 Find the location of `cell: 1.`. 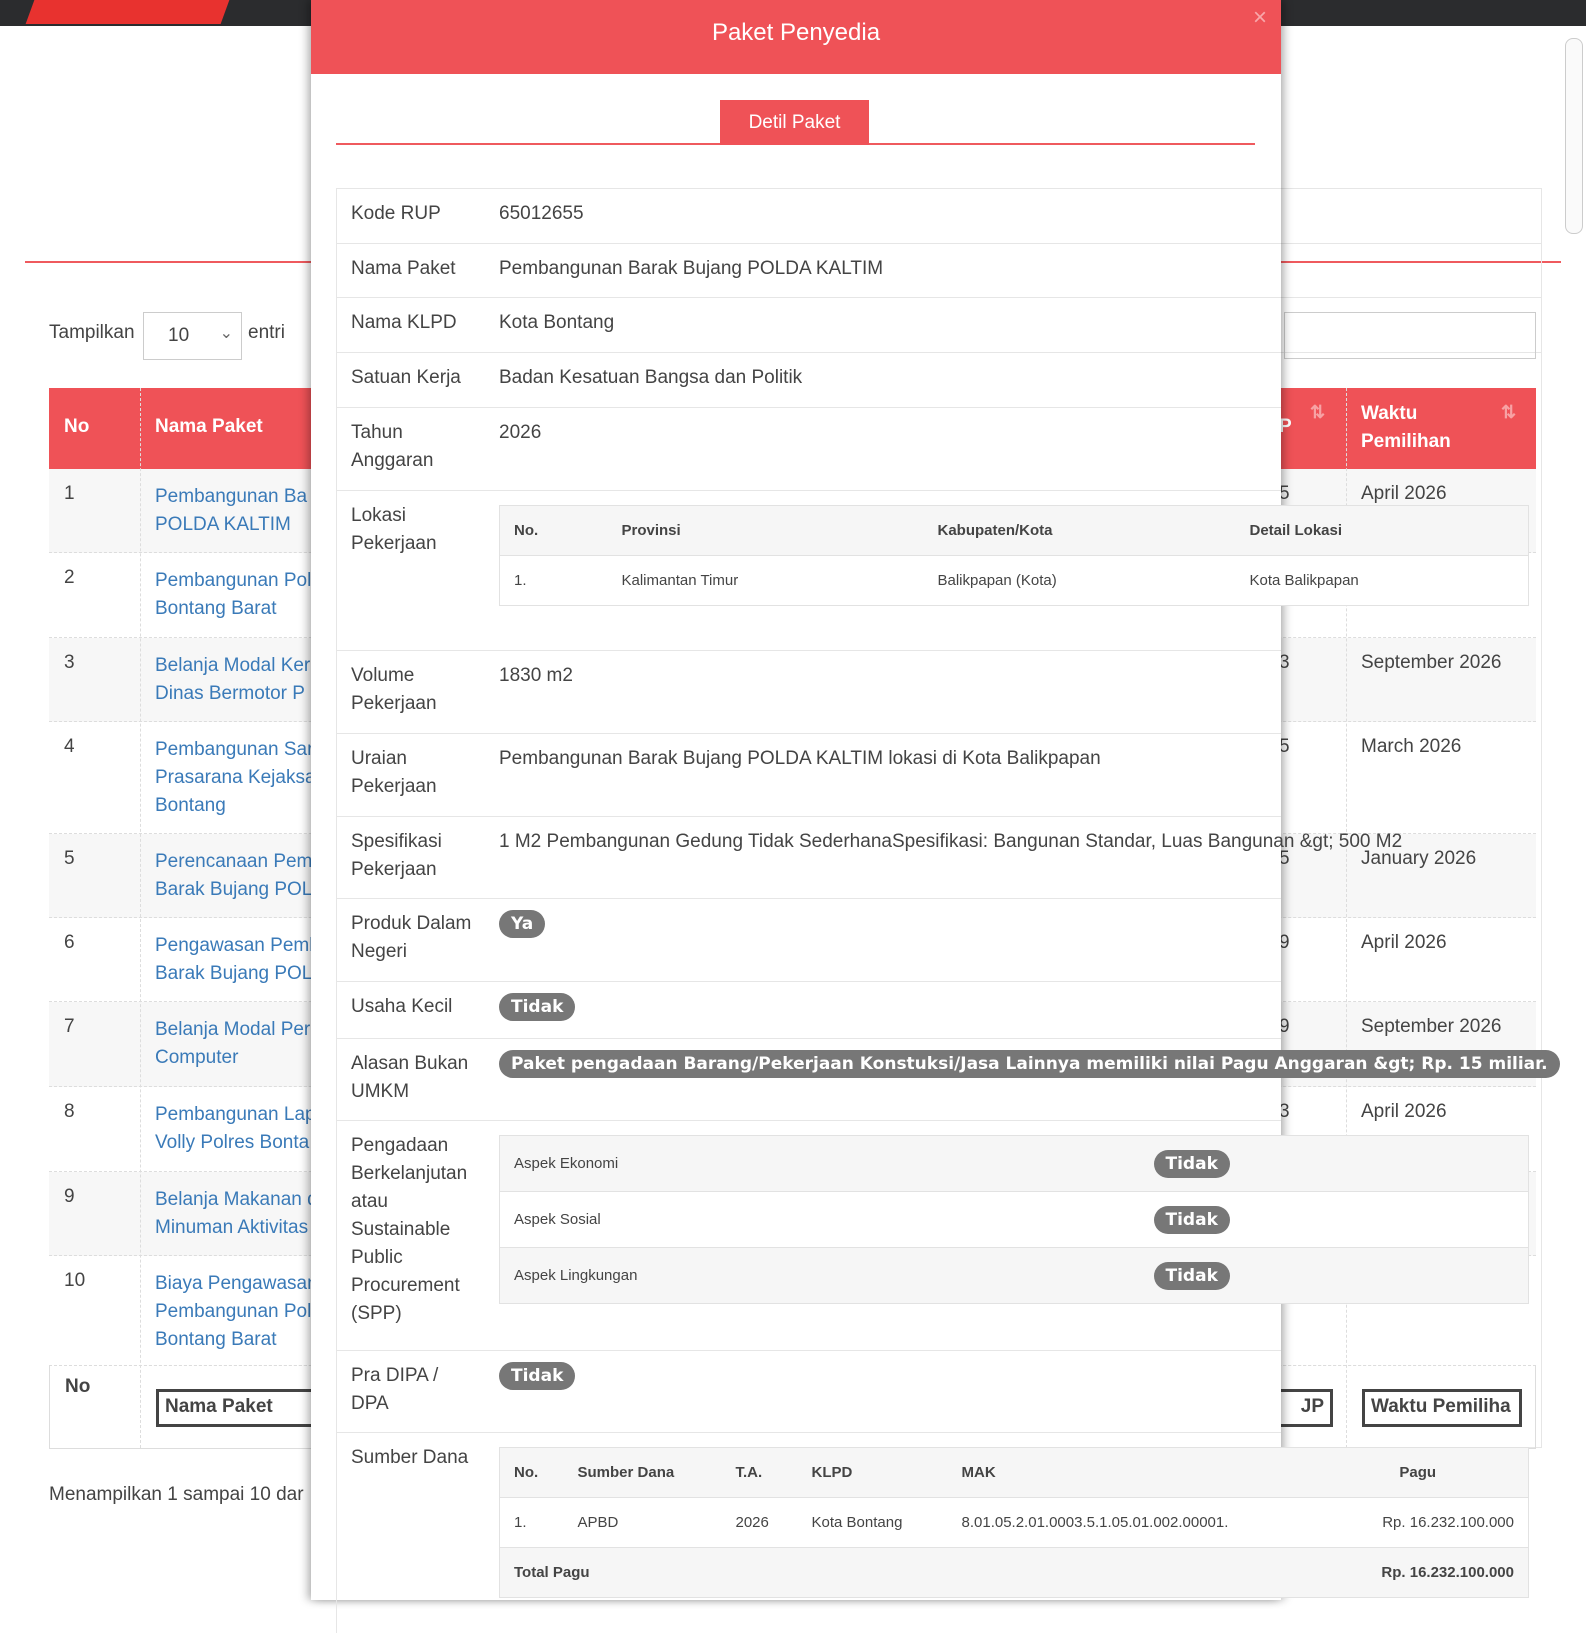

cell: 1. is located at coordinates (531, 1522).